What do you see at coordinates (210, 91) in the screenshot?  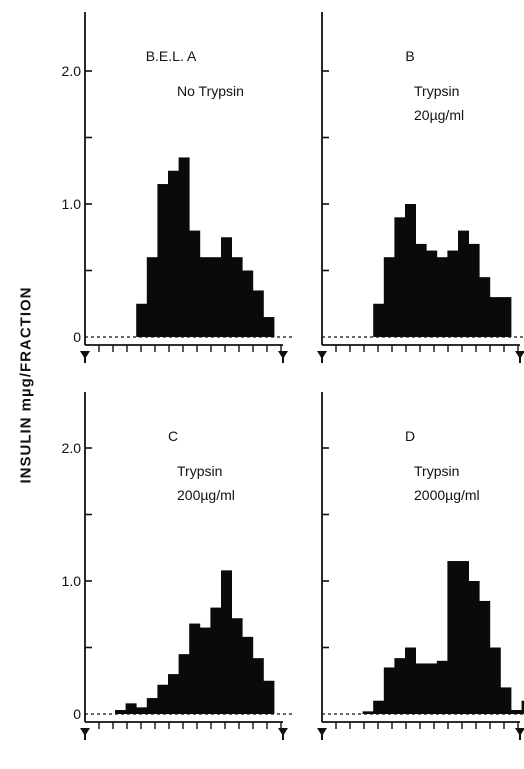 I see `panel-annotation: No Trypsin` at bounding box center [210, 91].